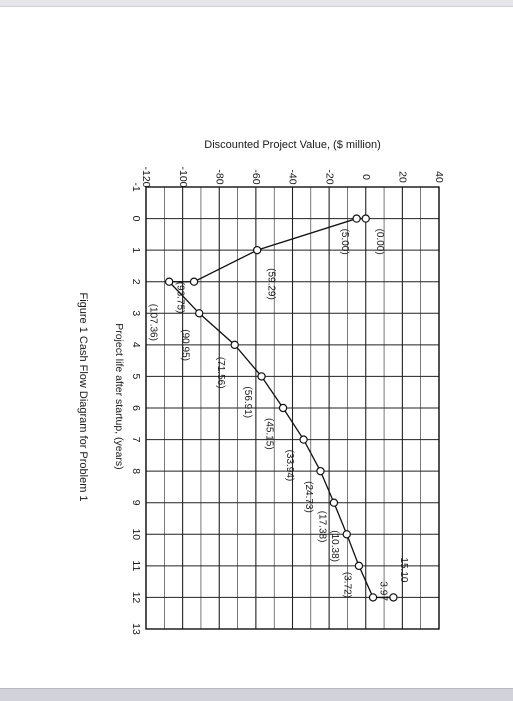 Image resolution: width=513 pixels, height=701 pixels. I want to click on y-tick-label: -20, so click(329, 176).